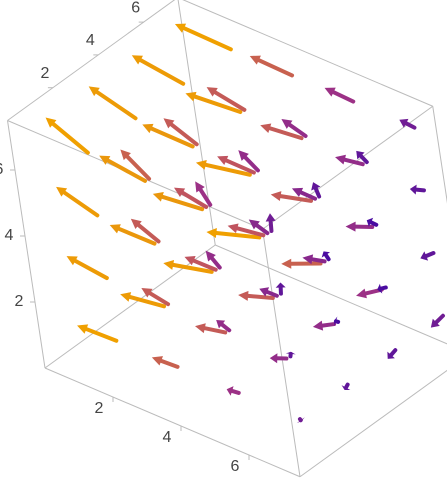 This screenshot has width=447, height=482. Describe the element at coordinates (167, 437) in the screenshot. I see `x-tick-label: 4` at that location.